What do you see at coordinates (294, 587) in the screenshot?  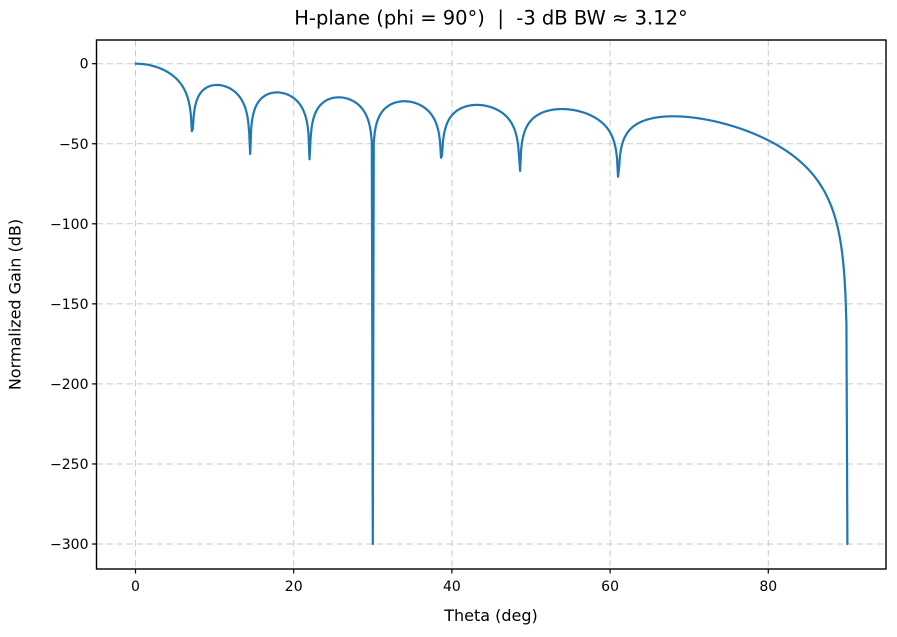 I see `x-tick-label: 20` at bounding box center [294, 587].